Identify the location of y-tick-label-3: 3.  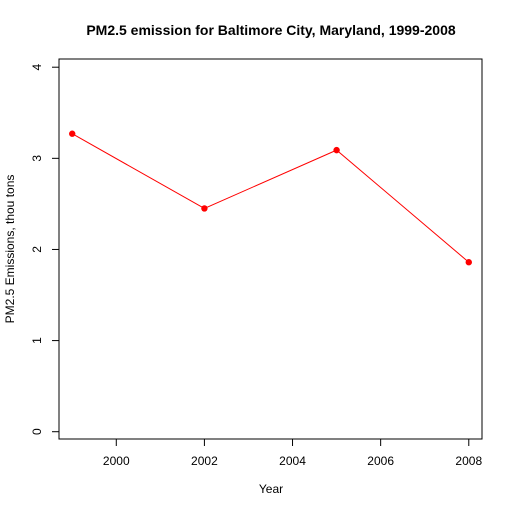
(37, 158).